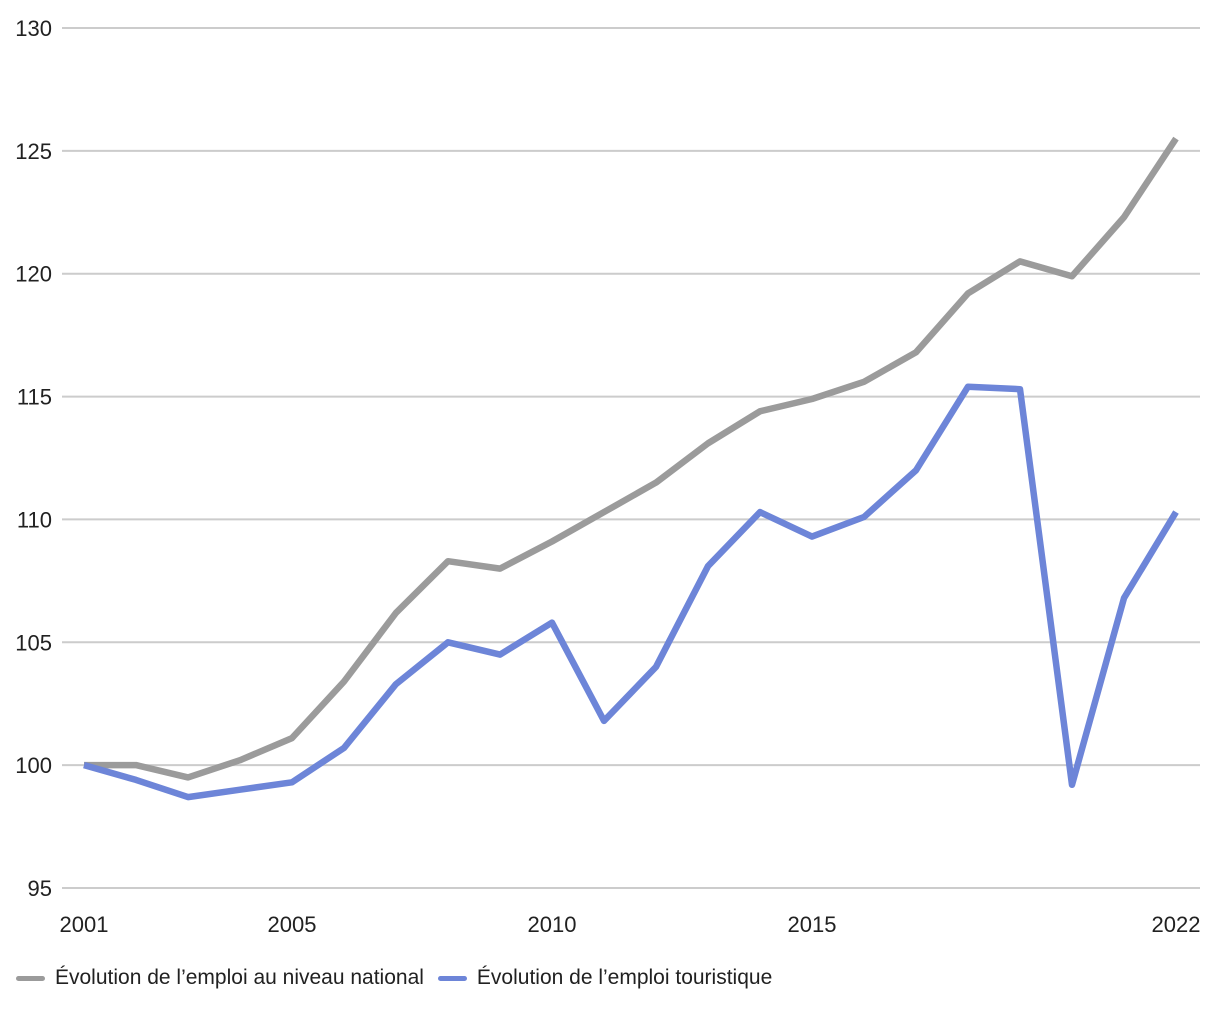 This screenshot has width=1220, height=1020. I want to click on legend-item-touristique: Évolution de l’emploi touristique, so click(605, 978).